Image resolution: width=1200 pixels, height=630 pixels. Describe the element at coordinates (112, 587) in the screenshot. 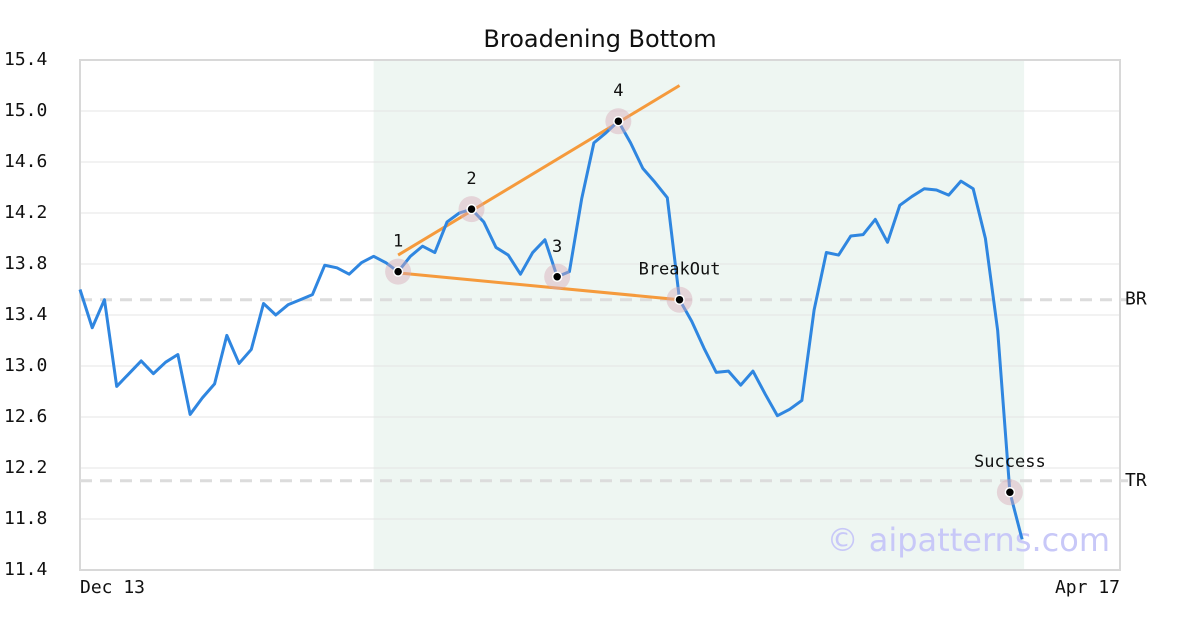

I see `x-tick-label: Dec 13` at that location.